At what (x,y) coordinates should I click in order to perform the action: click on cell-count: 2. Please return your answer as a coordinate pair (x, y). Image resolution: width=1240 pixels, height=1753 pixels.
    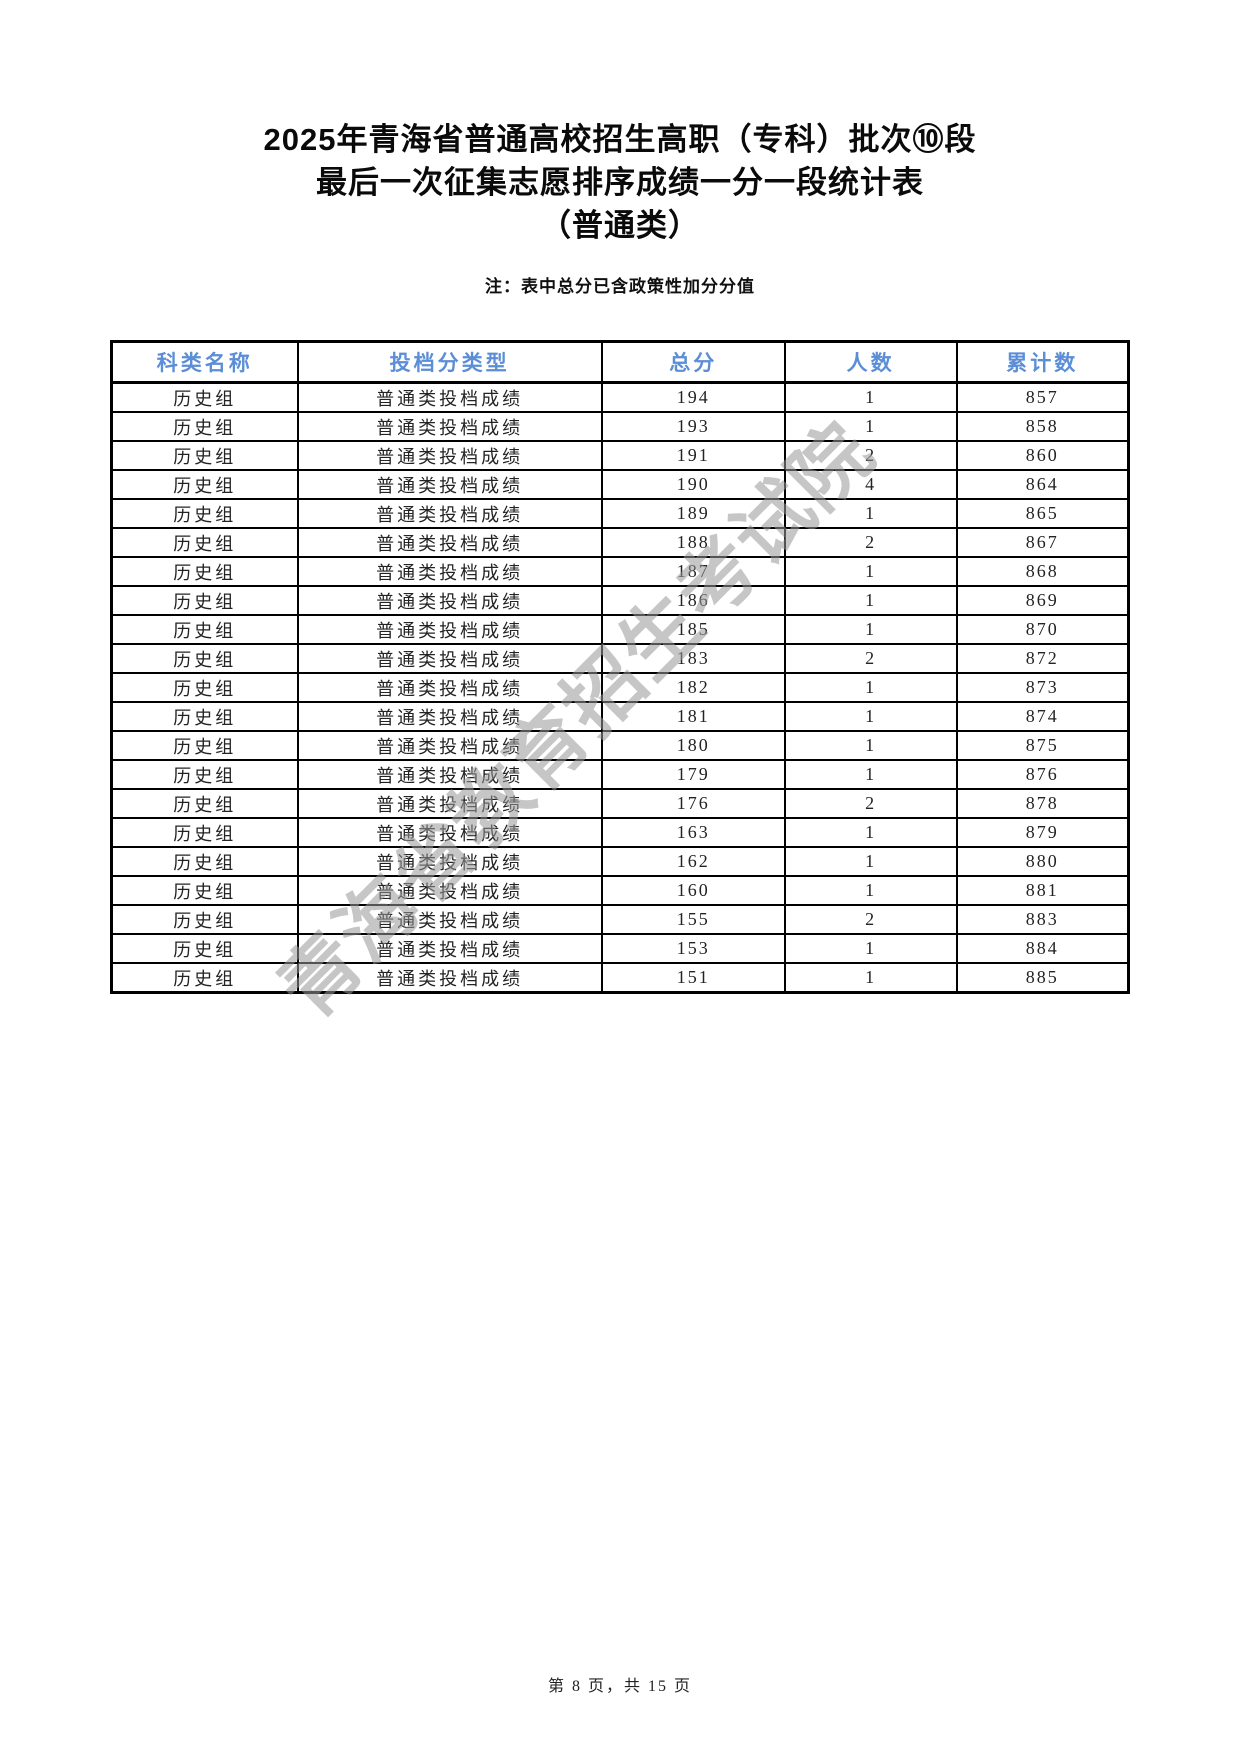
    Looking at the image, I should click on (870, 542).